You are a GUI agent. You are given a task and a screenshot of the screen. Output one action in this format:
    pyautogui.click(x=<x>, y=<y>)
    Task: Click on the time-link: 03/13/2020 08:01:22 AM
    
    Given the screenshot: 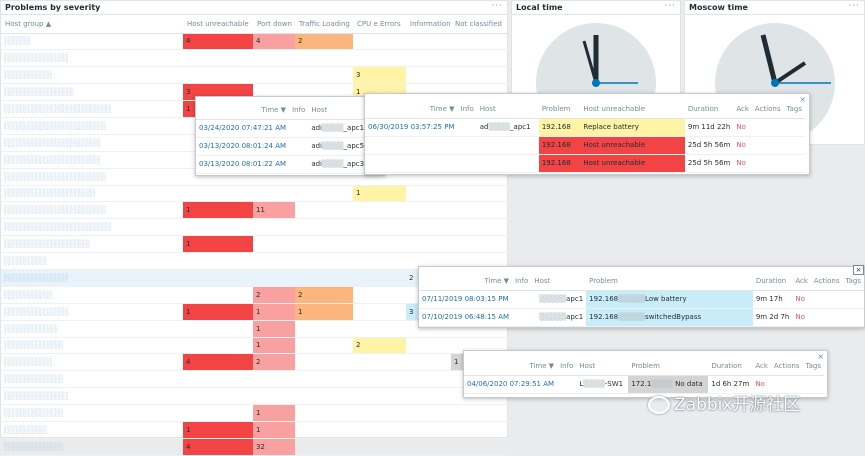 What is the action you would take?
    pyautogui.click(x=243, y=164)
    